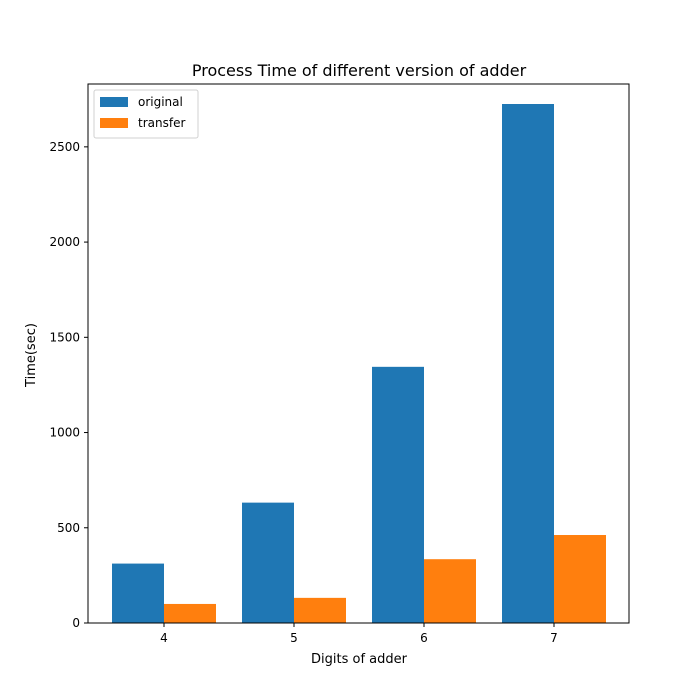  Describe the element at coordinates (68, 385) in the screenshot. I see `y-axis: 0 500 1000 1500 2000 2500` at that location.